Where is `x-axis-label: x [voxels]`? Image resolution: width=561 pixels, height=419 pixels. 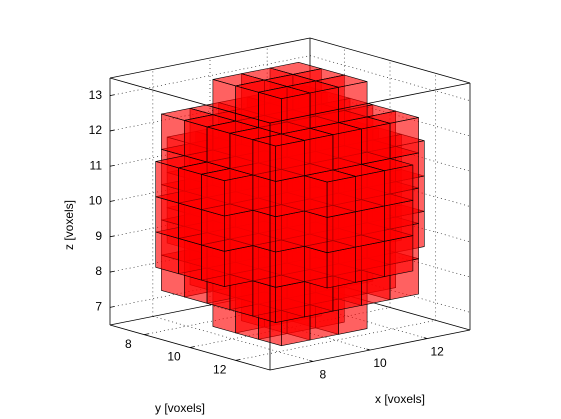 x-axis-label: x [voxels] is located at coordinates (400, 399).